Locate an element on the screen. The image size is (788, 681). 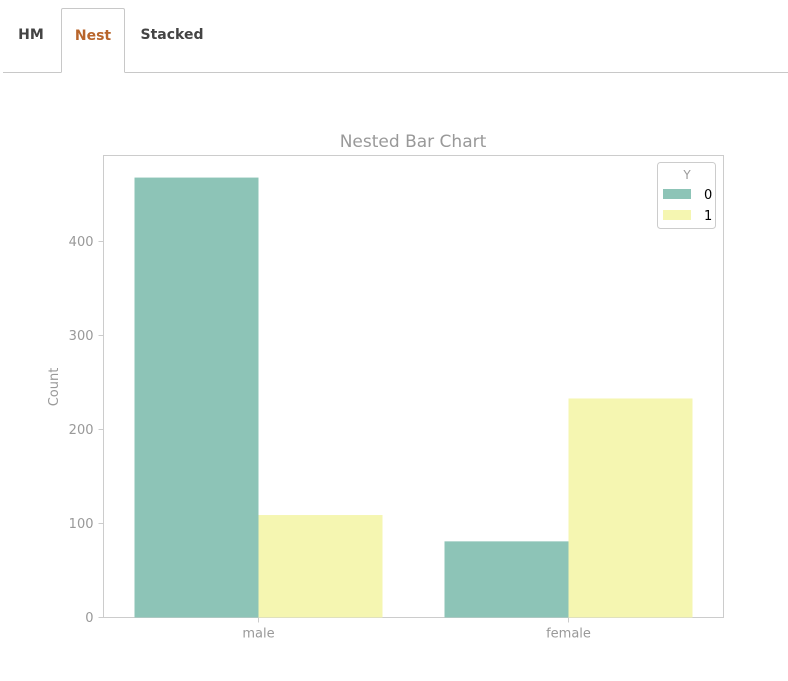
tab-nest: Nest is located at coordinates (93, 40).